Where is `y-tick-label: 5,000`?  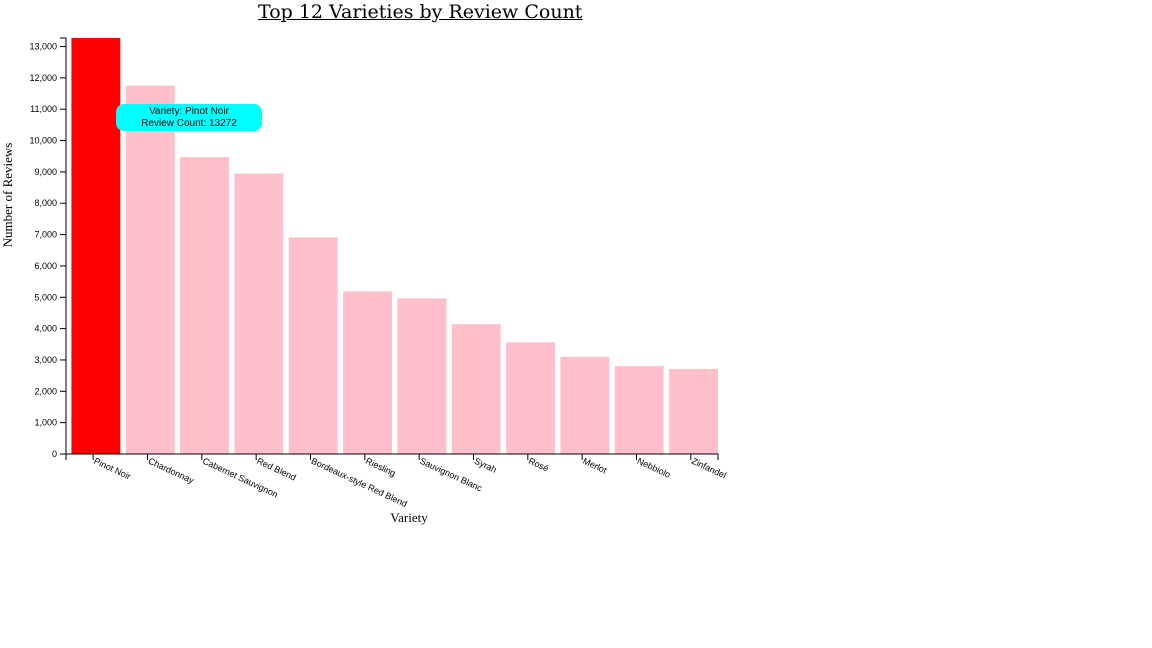
y-tick-label: 5,000 is located at coordinates (45, 297).